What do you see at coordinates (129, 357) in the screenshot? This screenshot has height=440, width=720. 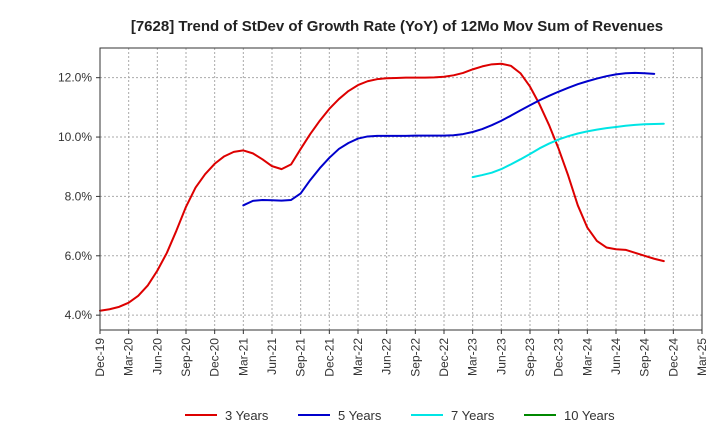 I see `x-tick-label: Mar-20` at bounding box center [129, 357].